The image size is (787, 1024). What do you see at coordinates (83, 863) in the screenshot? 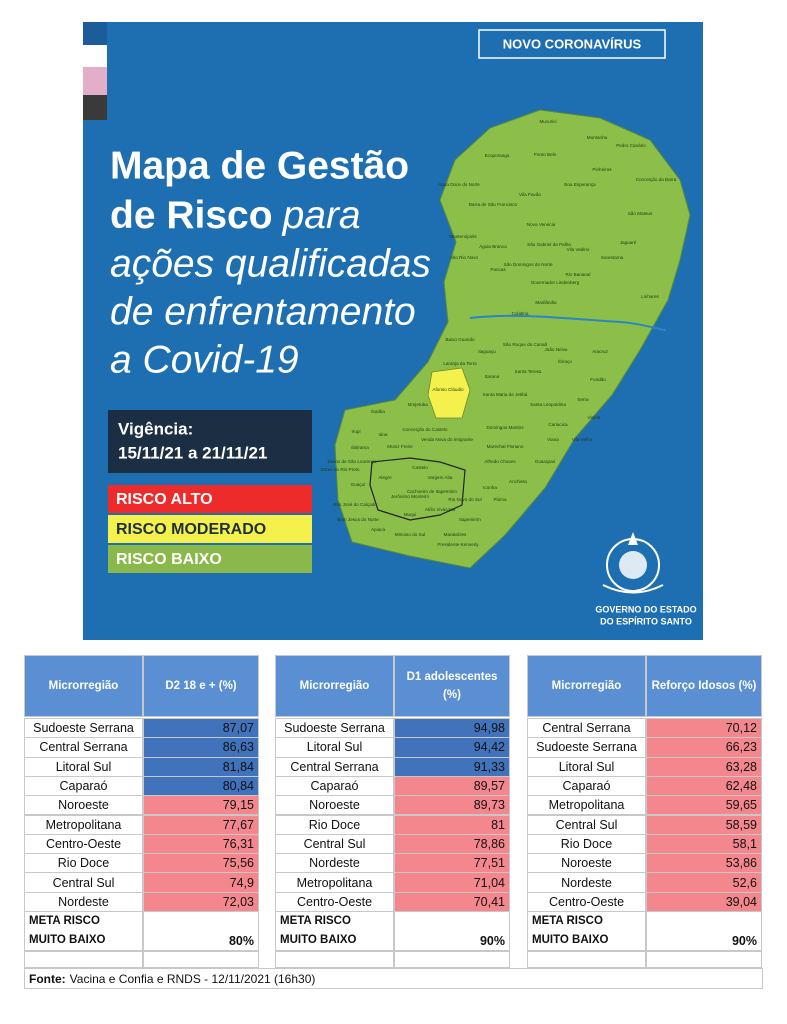
I see `region-name: Rio Doce` at bounding box center [83, 863].